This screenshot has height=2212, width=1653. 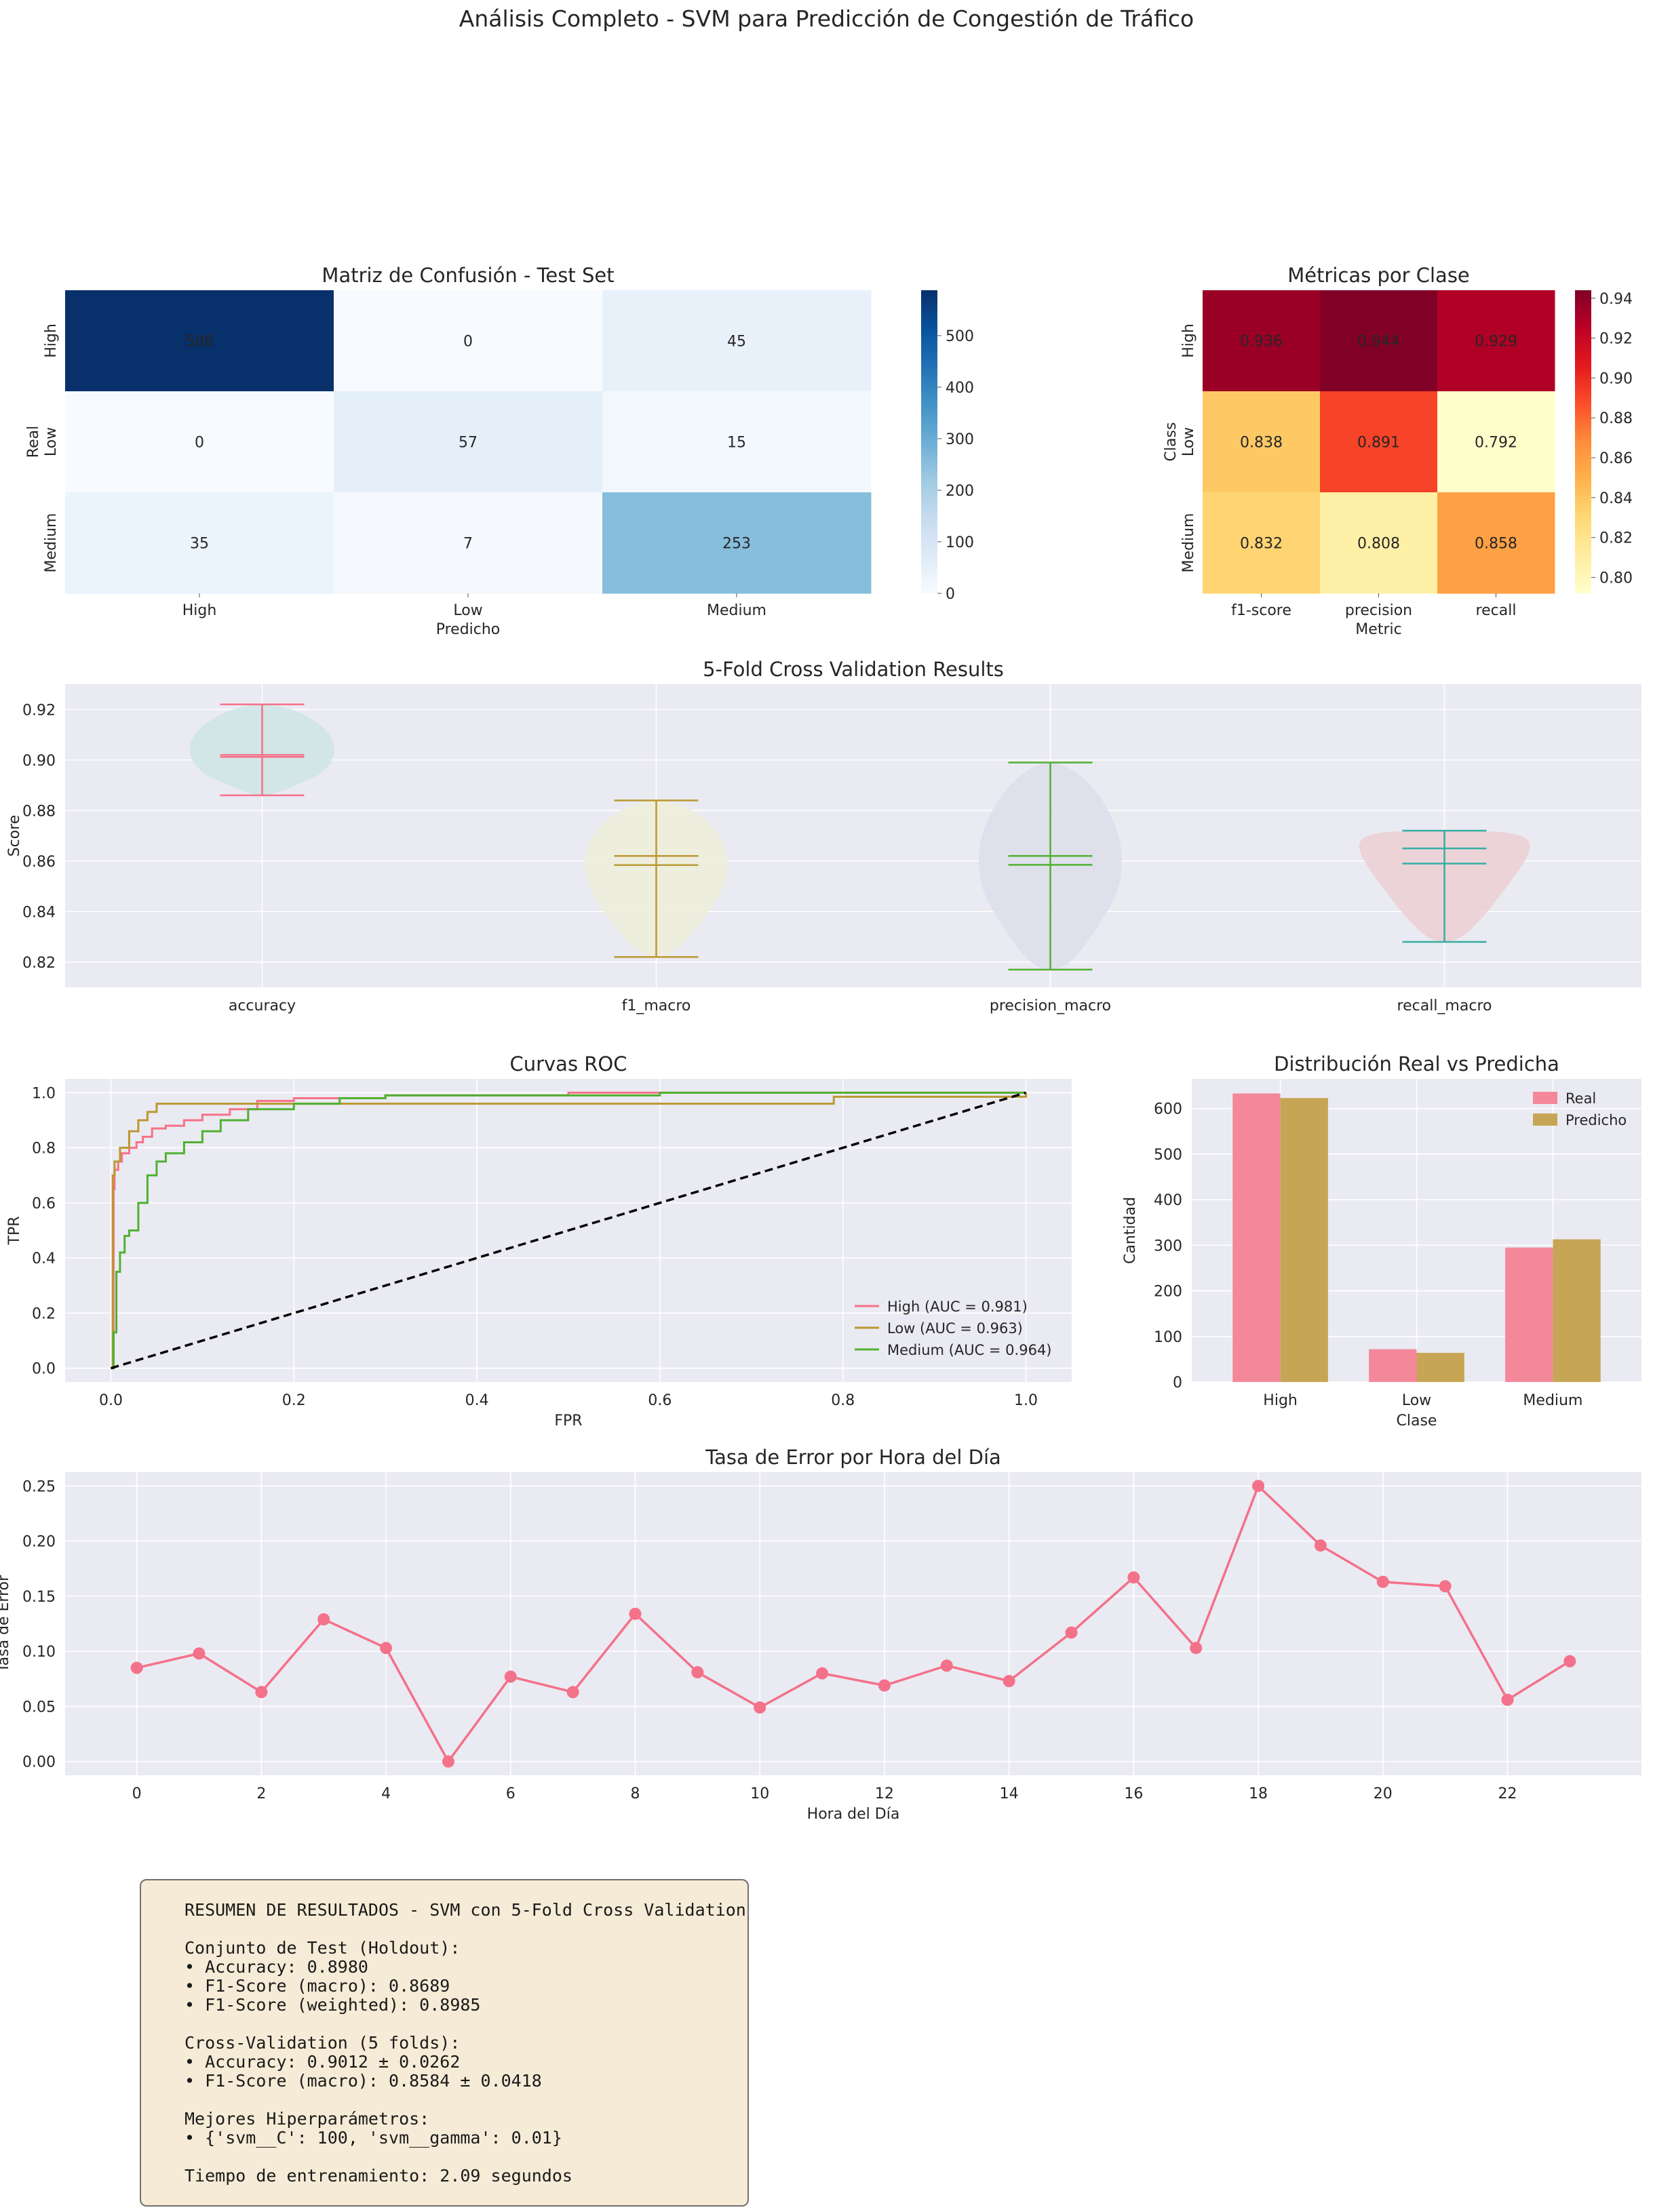 What do you see at coordinates (1444, 1006) in the screenshot?
I see `cv-violin-xtick-label: recall_macro` at bounding box center [1444, 1006].